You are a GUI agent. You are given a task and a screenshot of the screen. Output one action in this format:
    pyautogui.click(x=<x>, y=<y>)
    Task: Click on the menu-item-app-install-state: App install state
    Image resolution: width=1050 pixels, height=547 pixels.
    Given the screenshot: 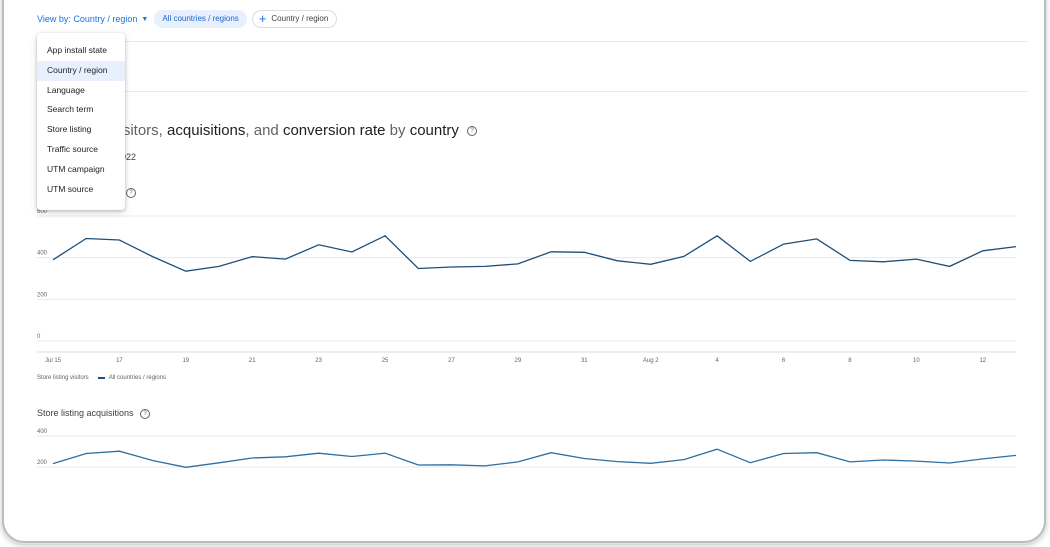 What is the action you would take?
    pyautogui.click(x=77, y=50)
    